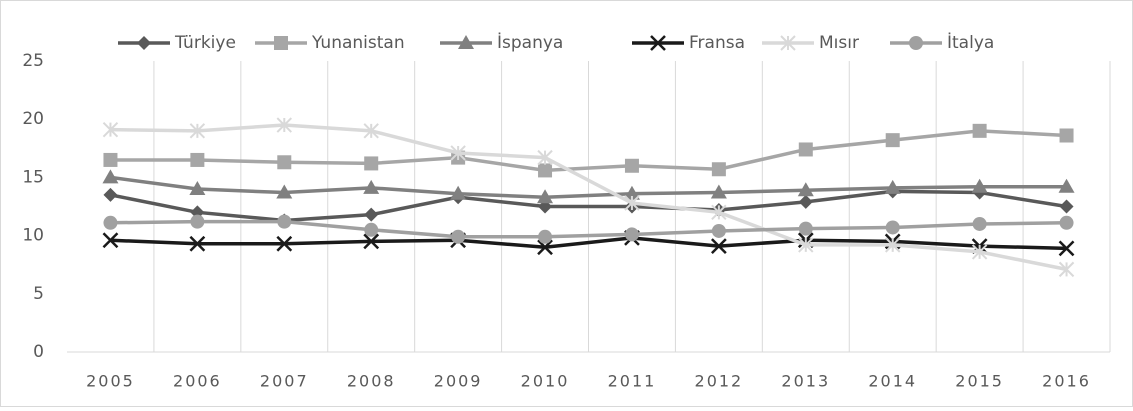 The width and height of the screenshot is (1133, 411). What do you see at coordinates (33, 119) in the screenshot?
I see `y-tick-label: 20` at bounding box center [33, 119].